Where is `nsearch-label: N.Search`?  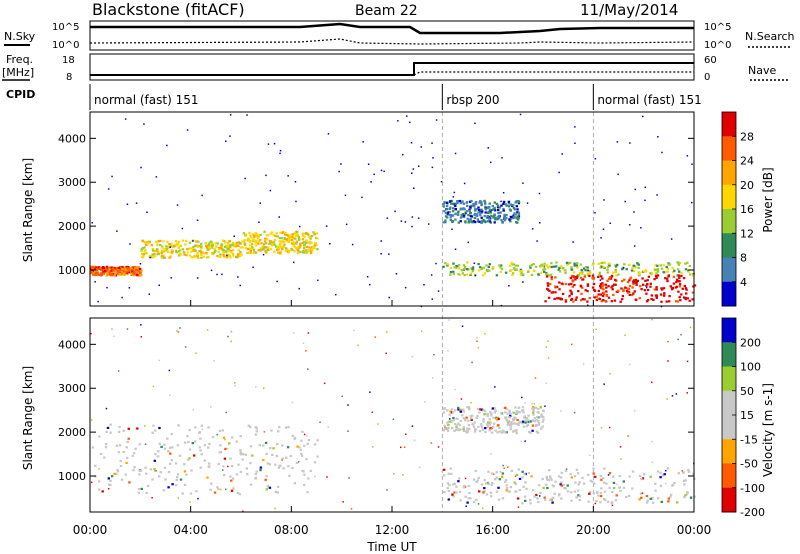
nsearch-label: N.Search is located at coordinates (770, 36).